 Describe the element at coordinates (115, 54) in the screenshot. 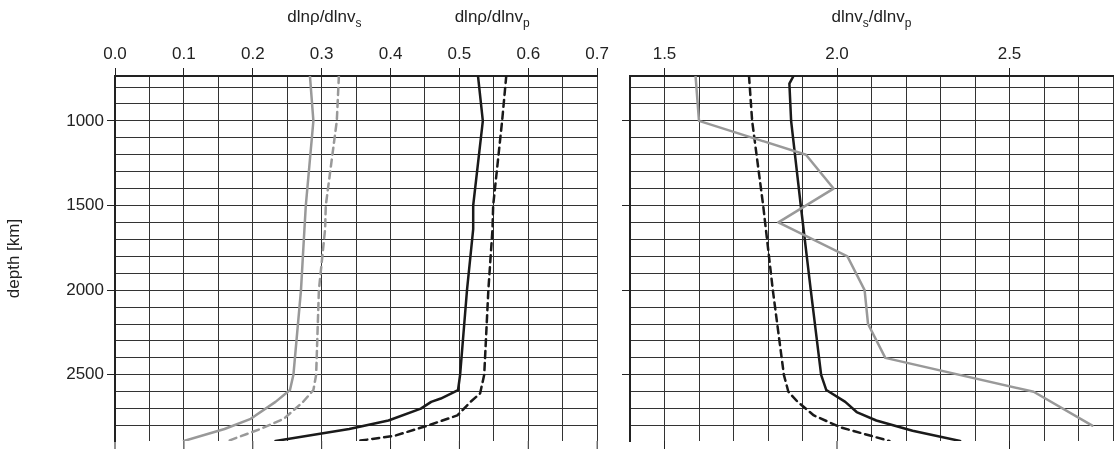

I see `x-tick-label: 0.0` at that location.